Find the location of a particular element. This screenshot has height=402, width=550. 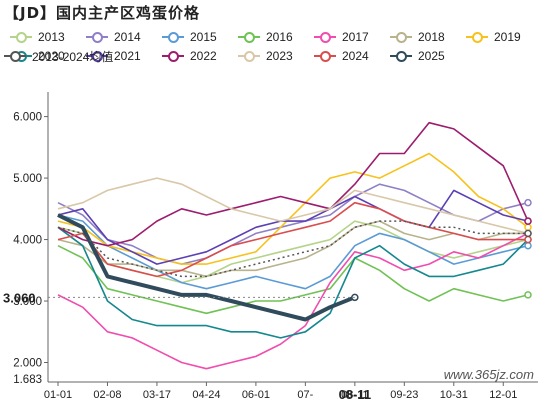

legend-item: 2015 is located at coordinates (189, 37).